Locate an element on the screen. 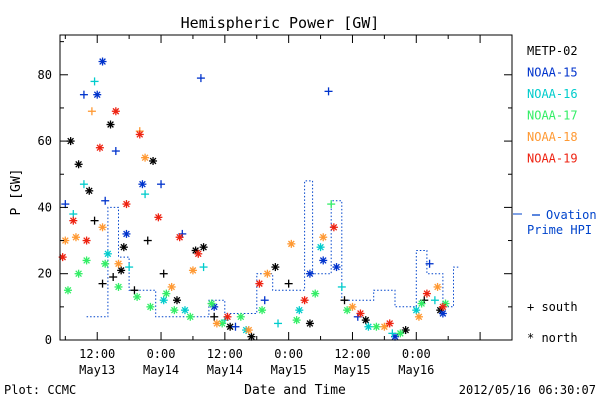 This screenshot has width=600, height=400. legend-south-marker: + south is located at coordinates (552, 307).